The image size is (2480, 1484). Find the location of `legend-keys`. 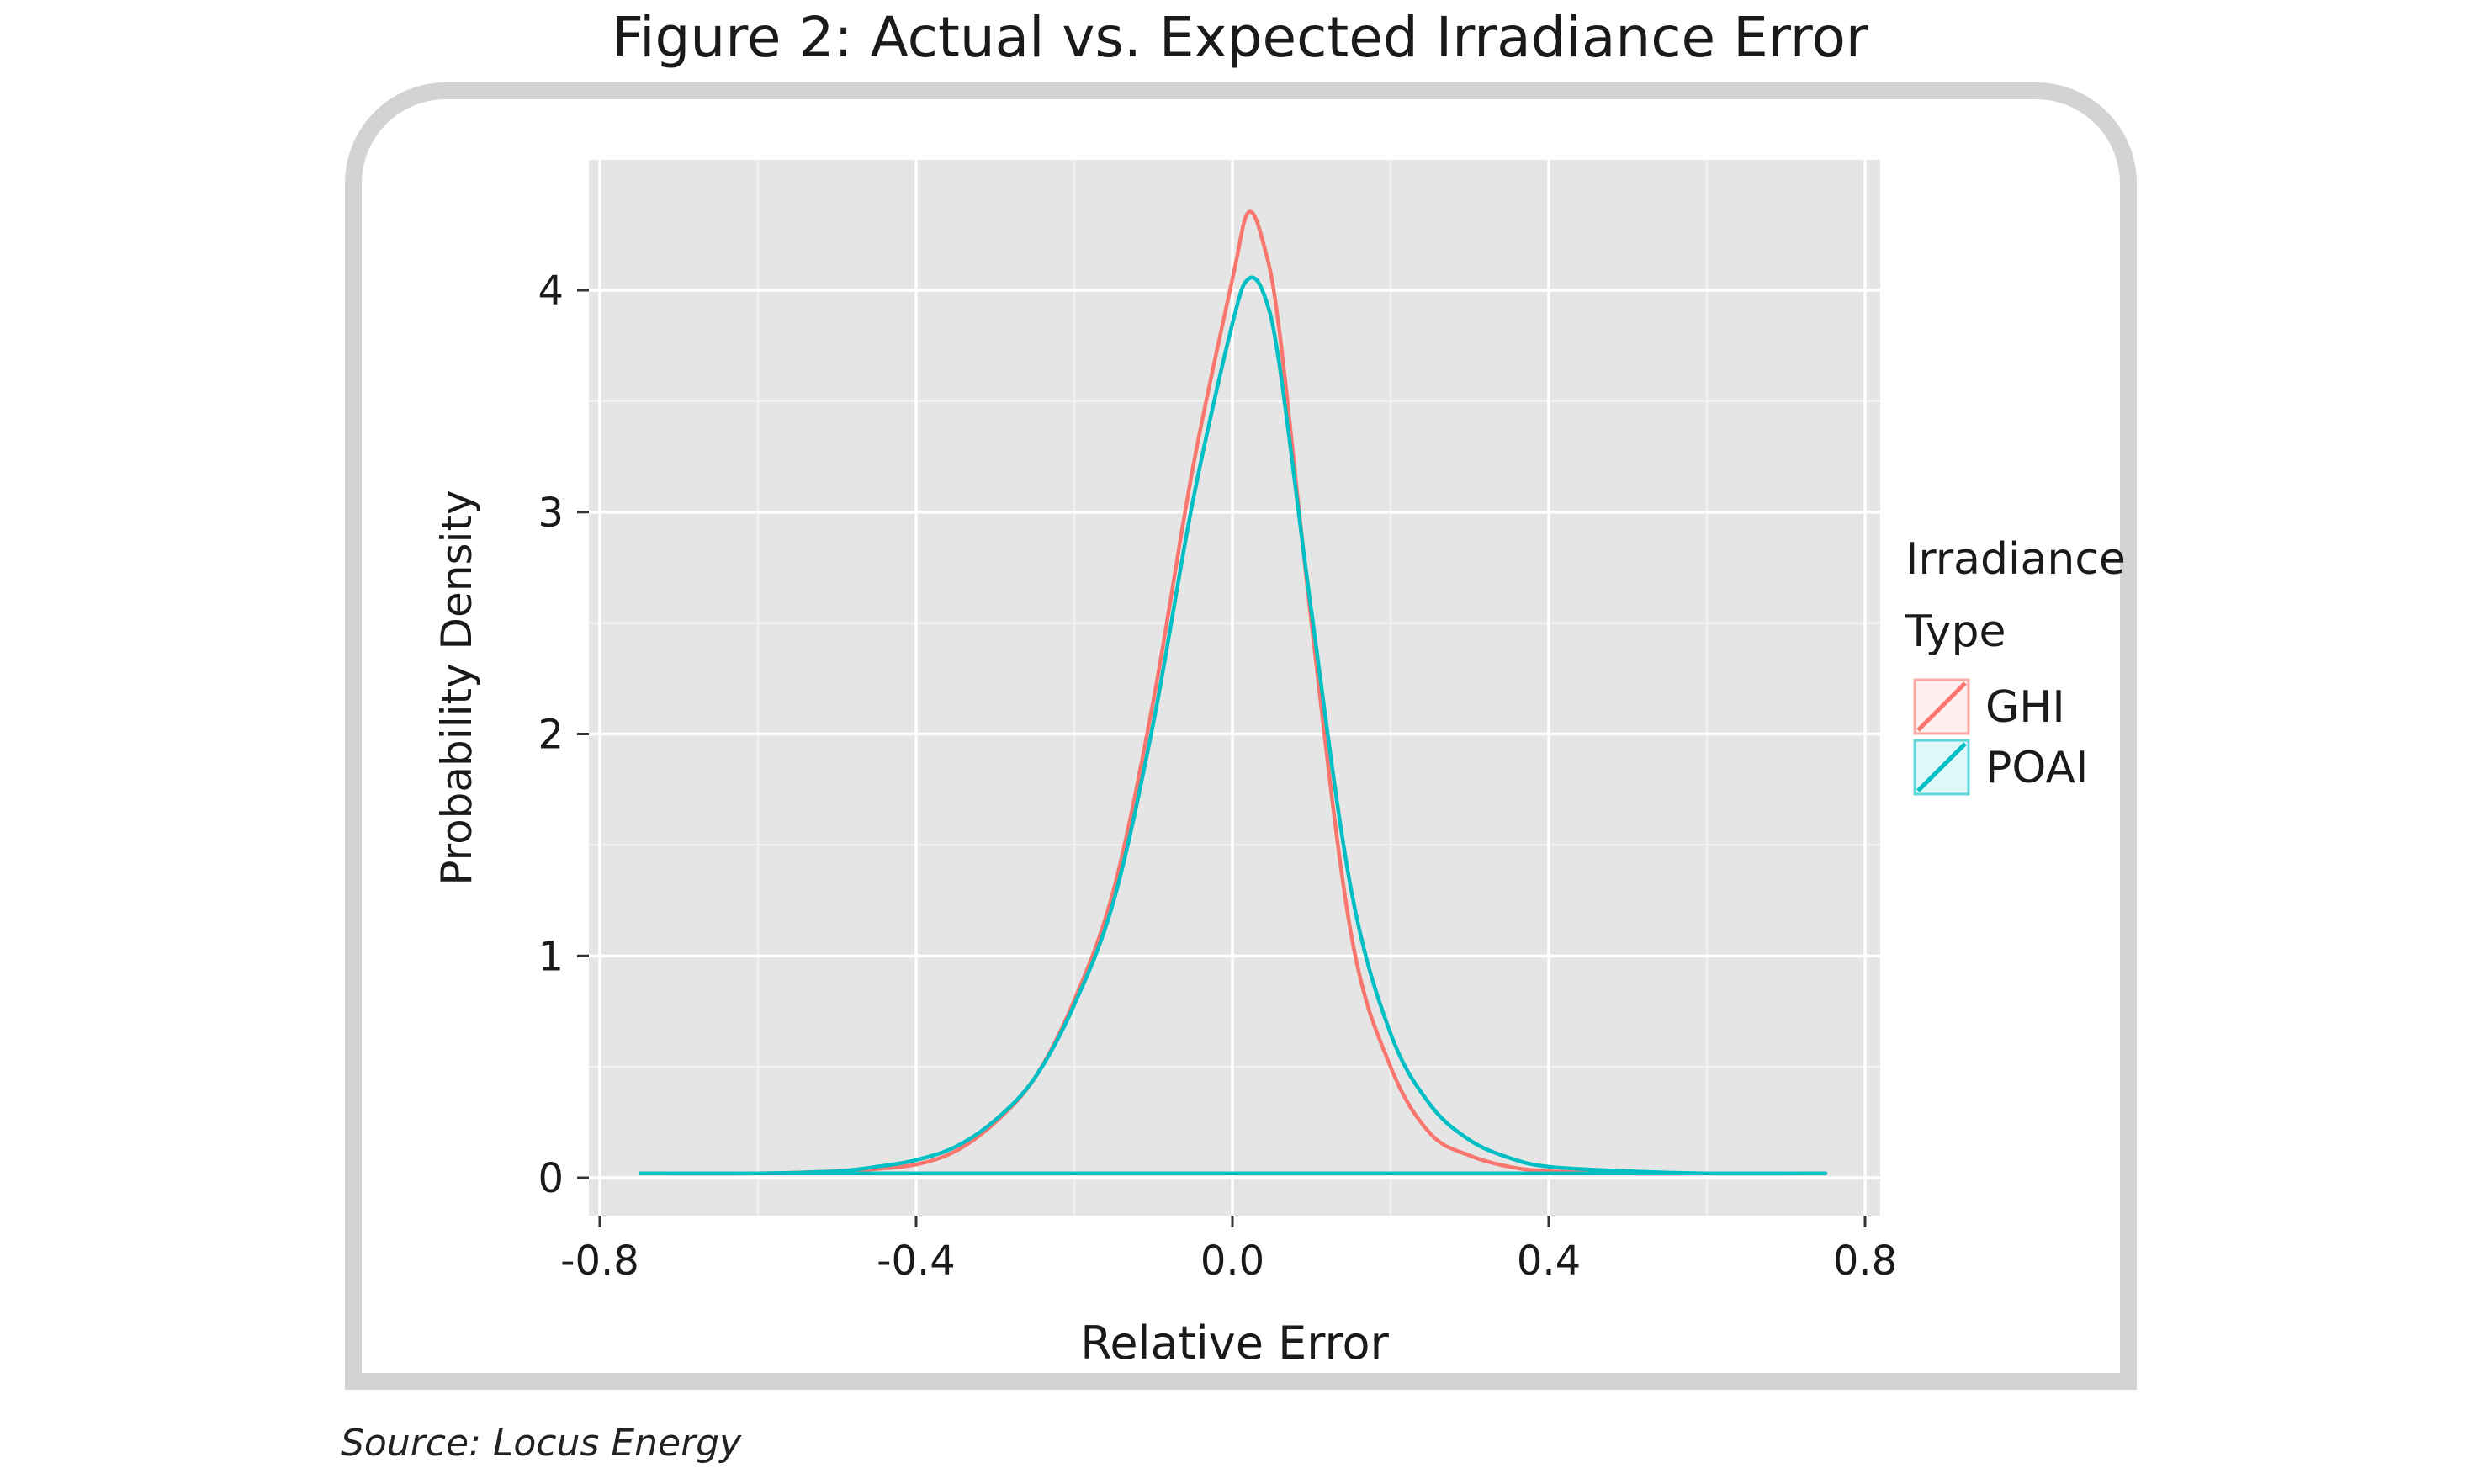

legend-keys is located at coordinates (1941, 737).